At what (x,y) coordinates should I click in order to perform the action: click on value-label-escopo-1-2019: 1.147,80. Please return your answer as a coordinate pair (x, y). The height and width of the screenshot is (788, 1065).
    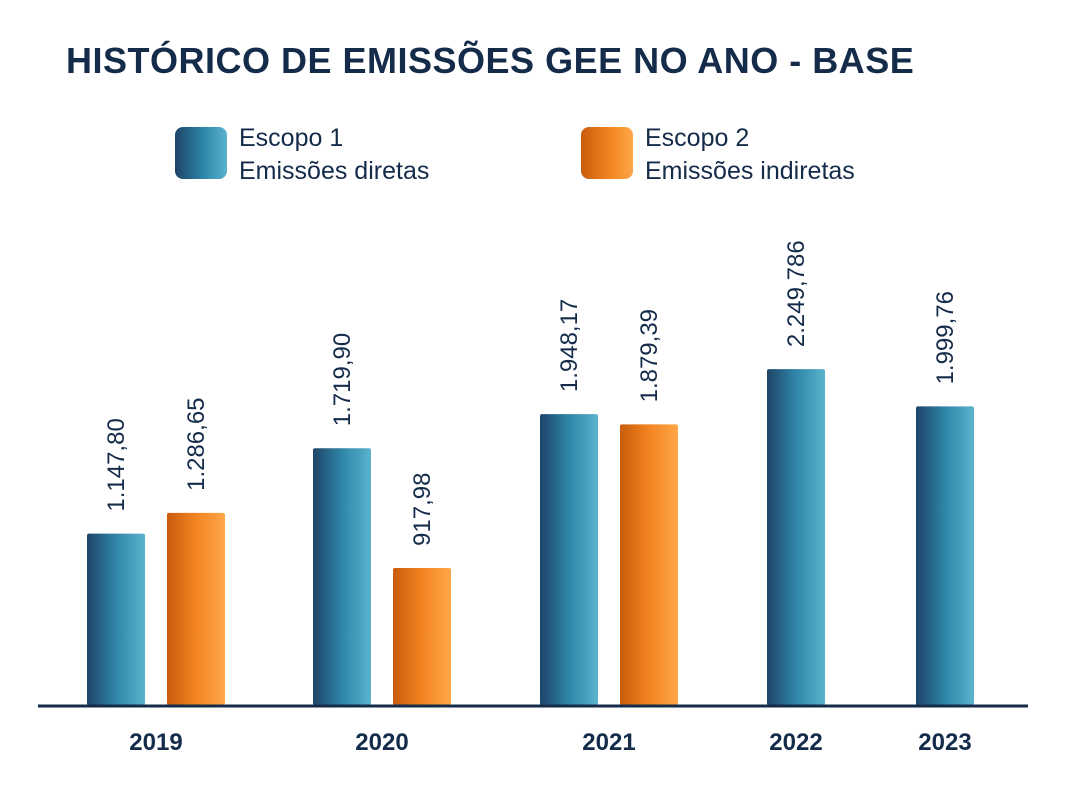
    Looking at the image, I should click on (116, 464).